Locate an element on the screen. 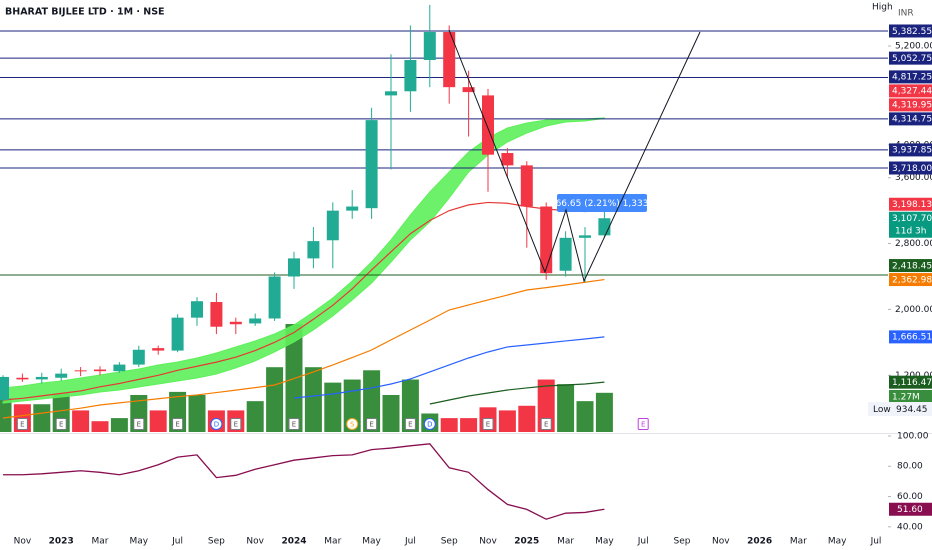  event-marker: S is located at coordinates (352, 424).